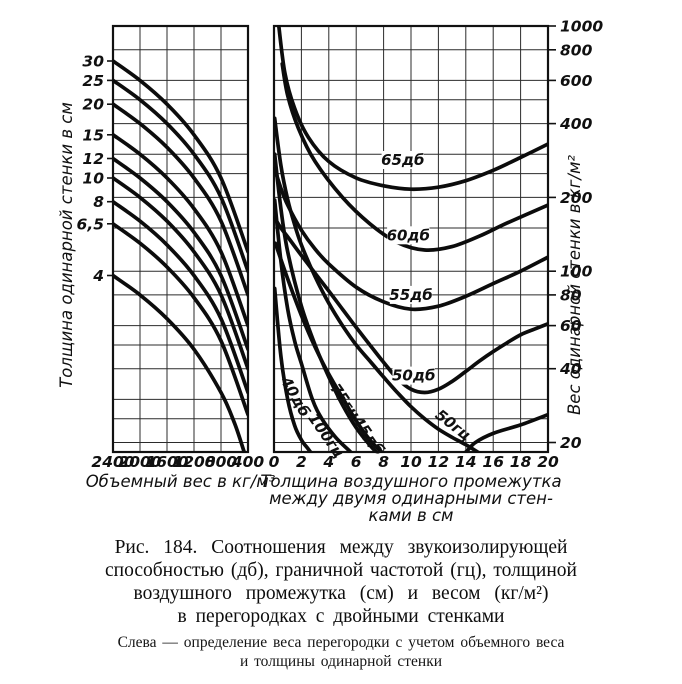 The height and width of the screenshot is (684, 682). I want to click on x-tick-label: 1200, so click(193, 462).